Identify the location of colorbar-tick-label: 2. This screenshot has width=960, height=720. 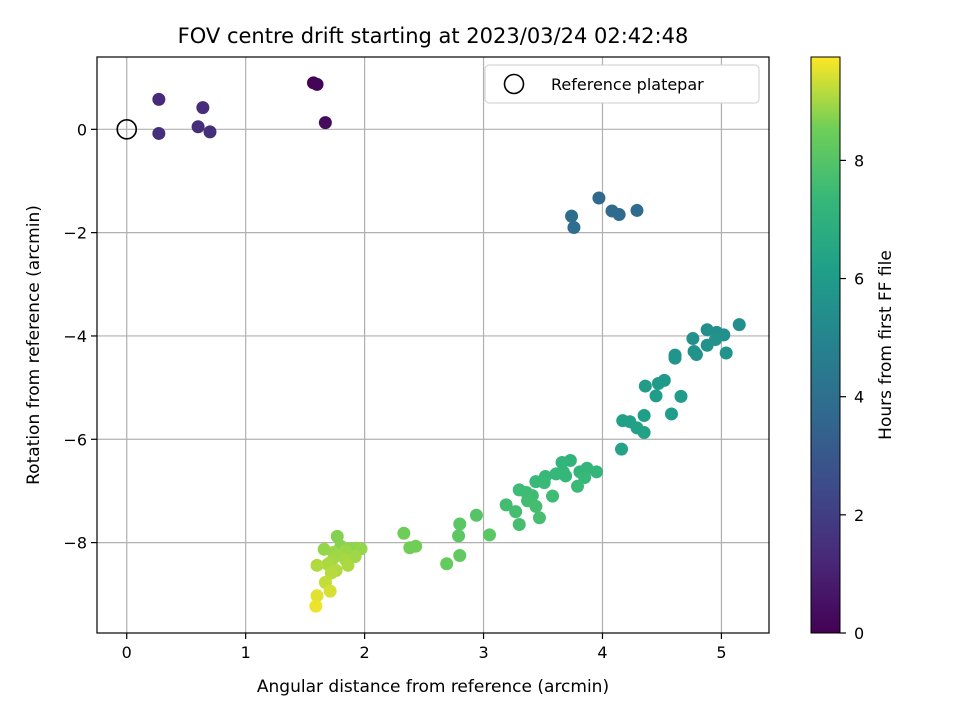
(859, 515).